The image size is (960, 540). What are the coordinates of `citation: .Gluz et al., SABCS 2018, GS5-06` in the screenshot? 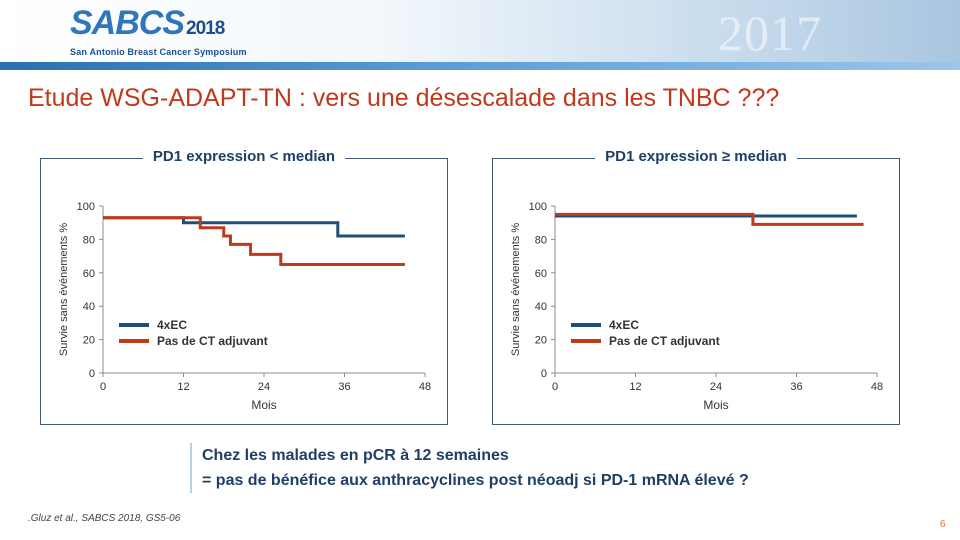 It's located at (104, 518).